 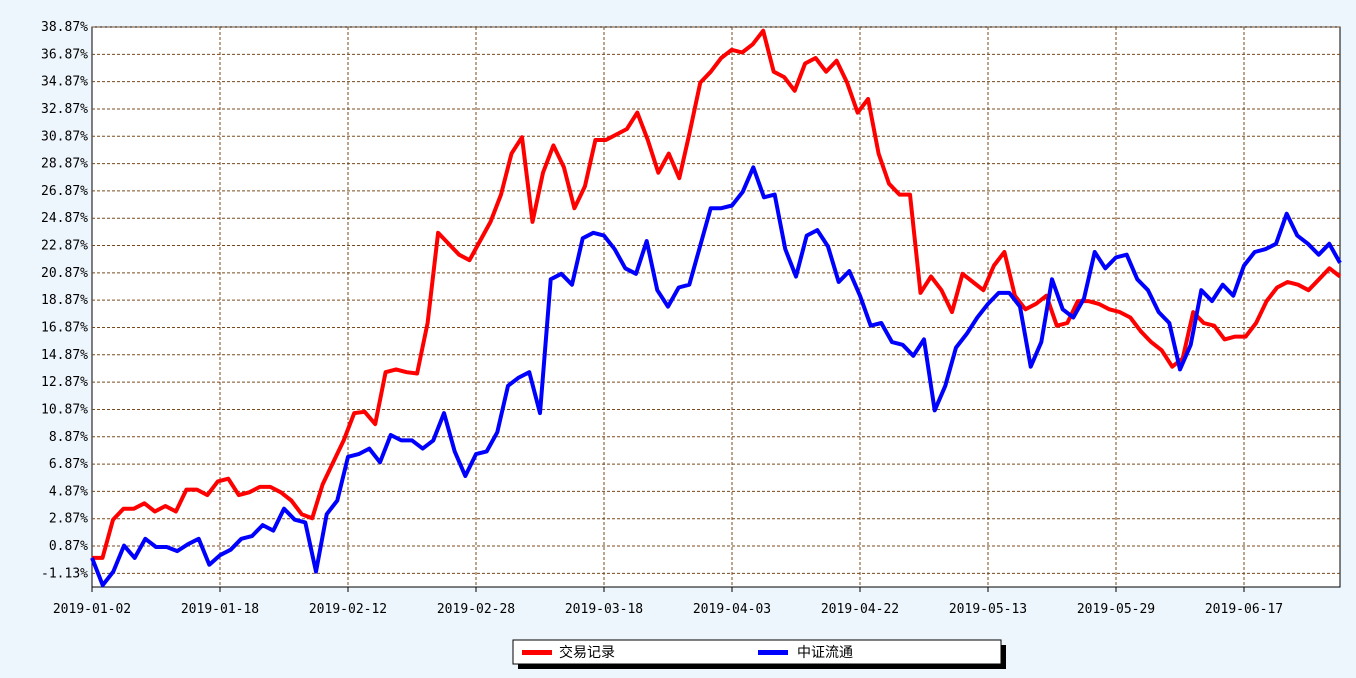 I want to click on x-tick-label: 2019-05-29, so click(x=1116, y=609).